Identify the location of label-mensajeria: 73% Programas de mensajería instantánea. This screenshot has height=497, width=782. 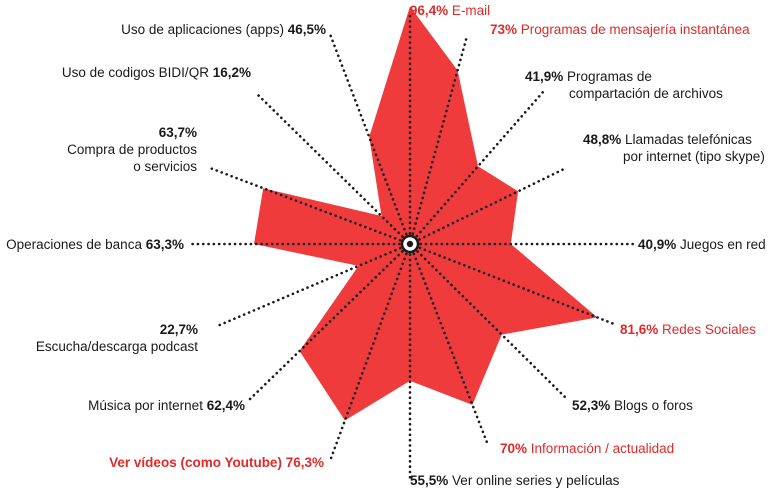
(620, 29).